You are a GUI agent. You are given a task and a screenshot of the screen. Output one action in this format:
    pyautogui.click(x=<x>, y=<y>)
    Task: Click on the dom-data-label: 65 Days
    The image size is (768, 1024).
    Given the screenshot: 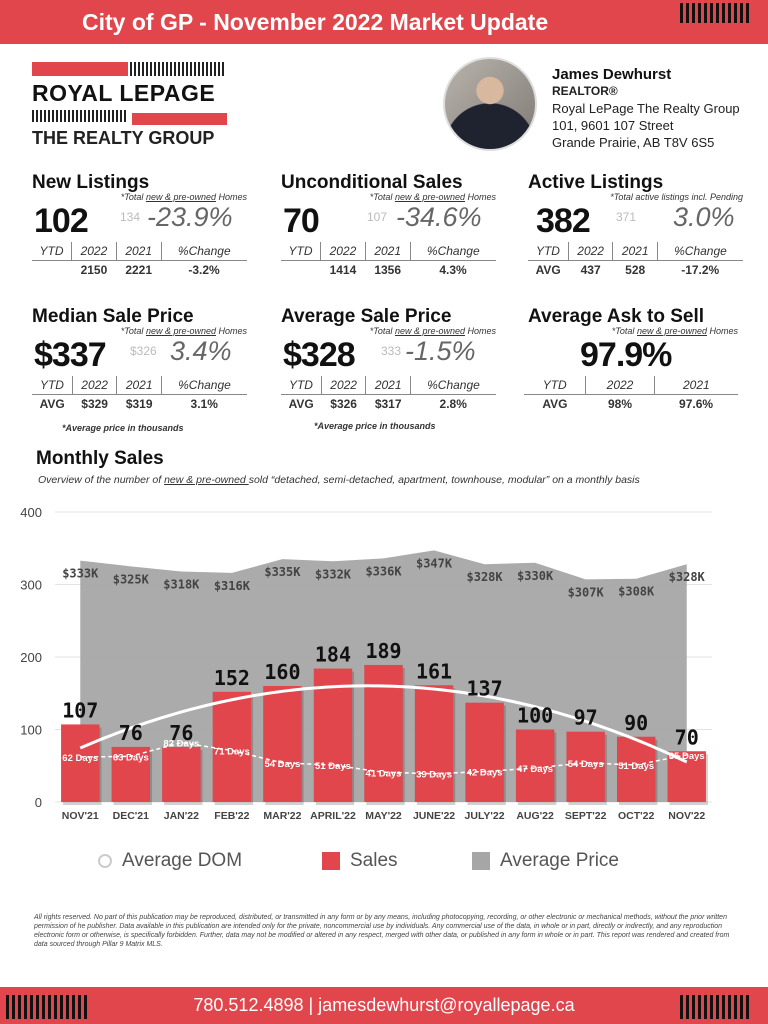 What is the action you would take?
    pyautogui.click(x=687, y=756)
    